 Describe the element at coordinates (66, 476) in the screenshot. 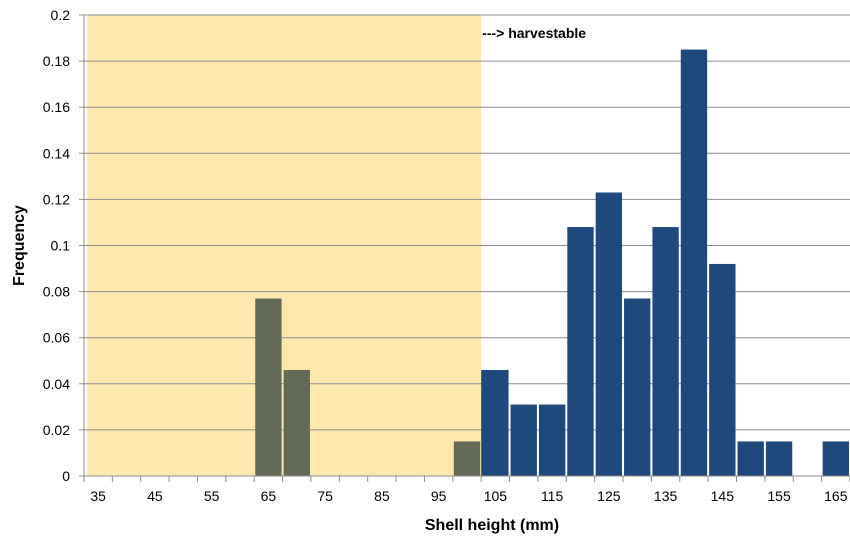

I see `y-tick-label: 0` at that location.